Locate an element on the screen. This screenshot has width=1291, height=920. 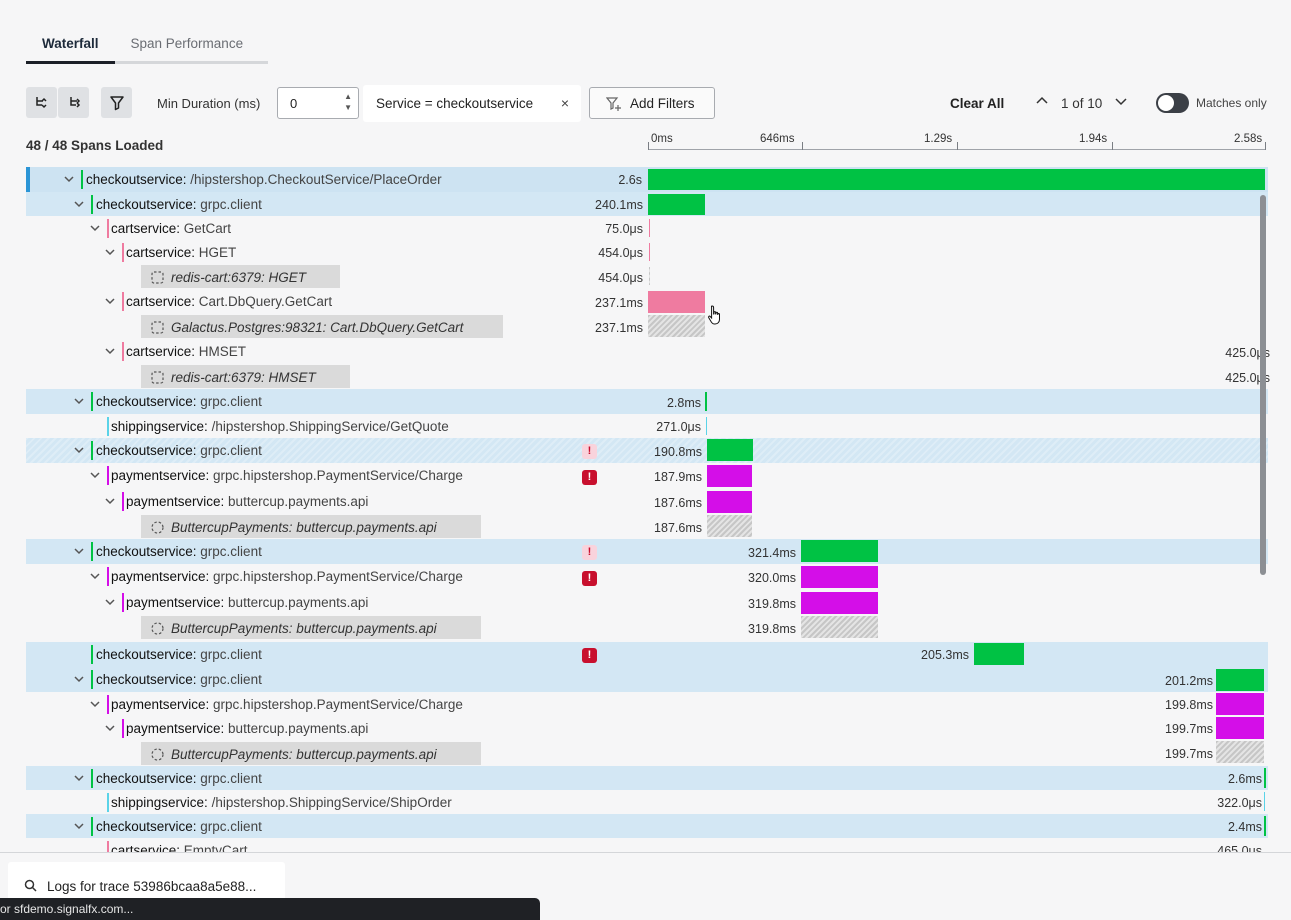
chevron-up-icon is located at coordinates (1042, 100).